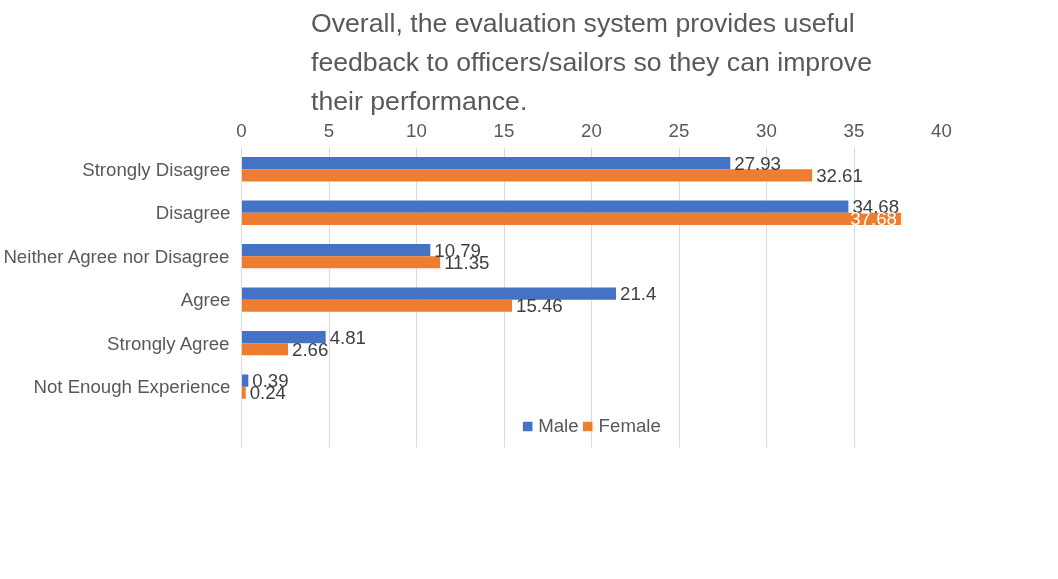  Describe the element at coordinates (638, 294) in the screenshot. I see `data-label: 21.4` at that location.